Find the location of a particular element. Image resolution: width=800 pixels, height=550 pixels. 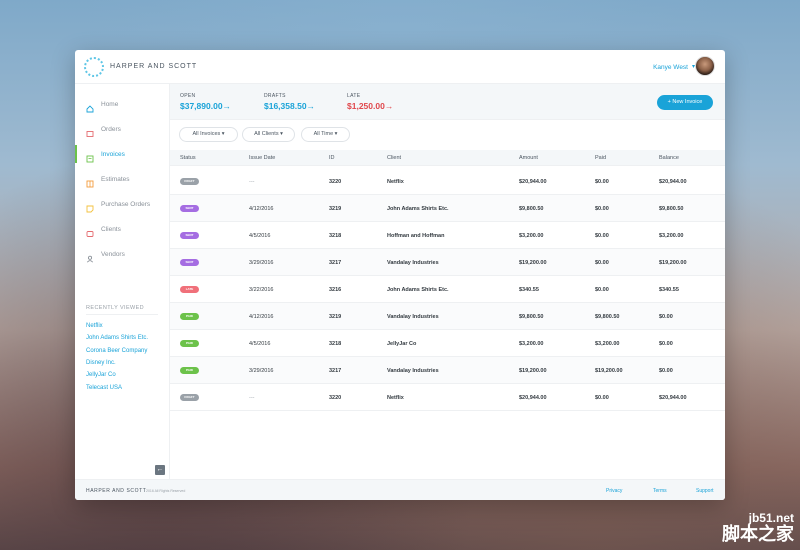

cell-amount: $340.55 is located at coordinates (529, 290).